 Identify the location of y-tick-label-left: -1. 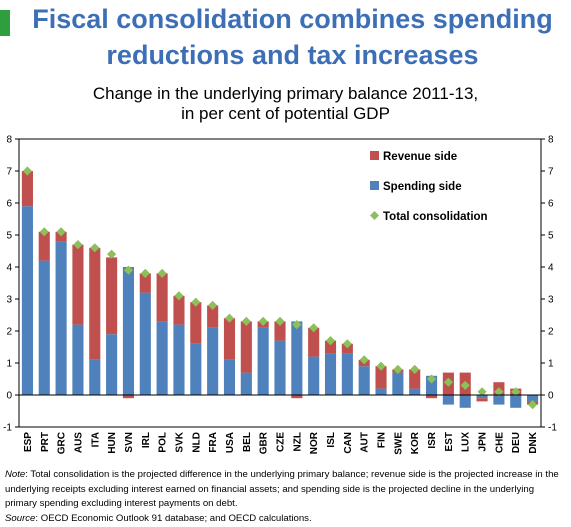
(7, 428).